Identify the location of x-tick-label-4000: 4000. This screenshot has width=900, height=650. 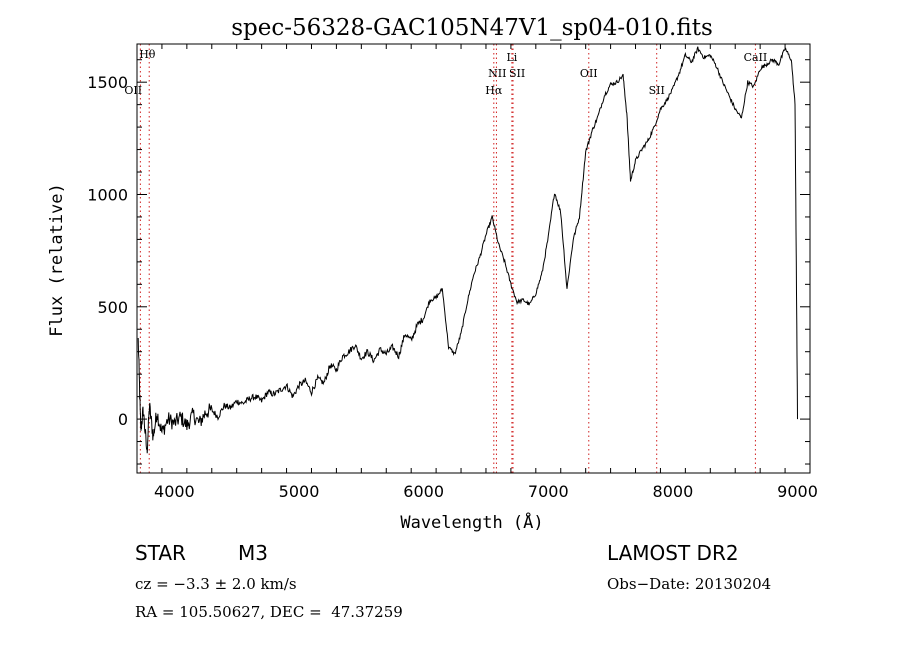
(174, 491).